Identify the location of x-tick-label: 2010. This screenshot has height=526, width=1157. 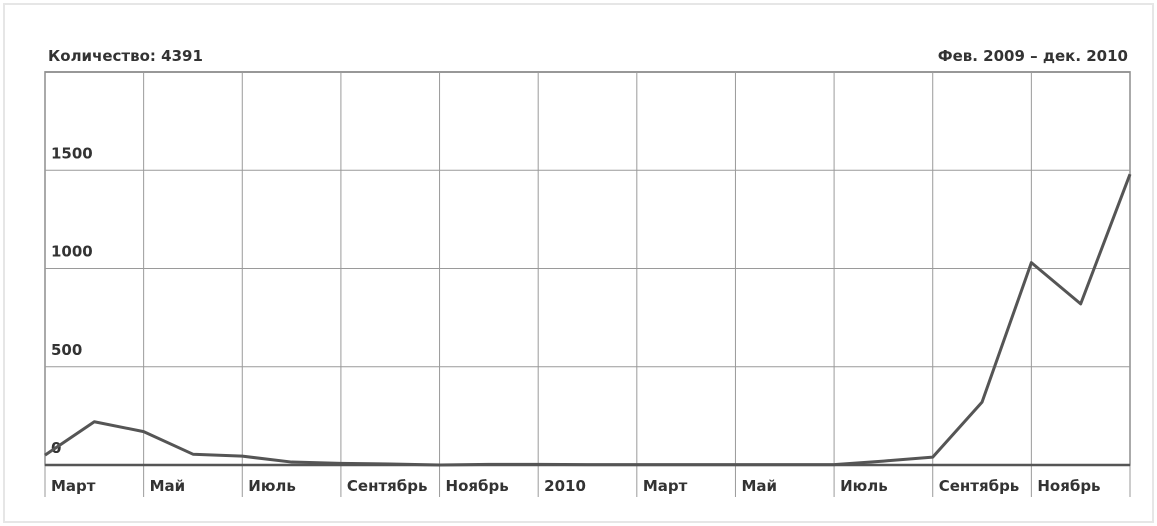
(565, 486).